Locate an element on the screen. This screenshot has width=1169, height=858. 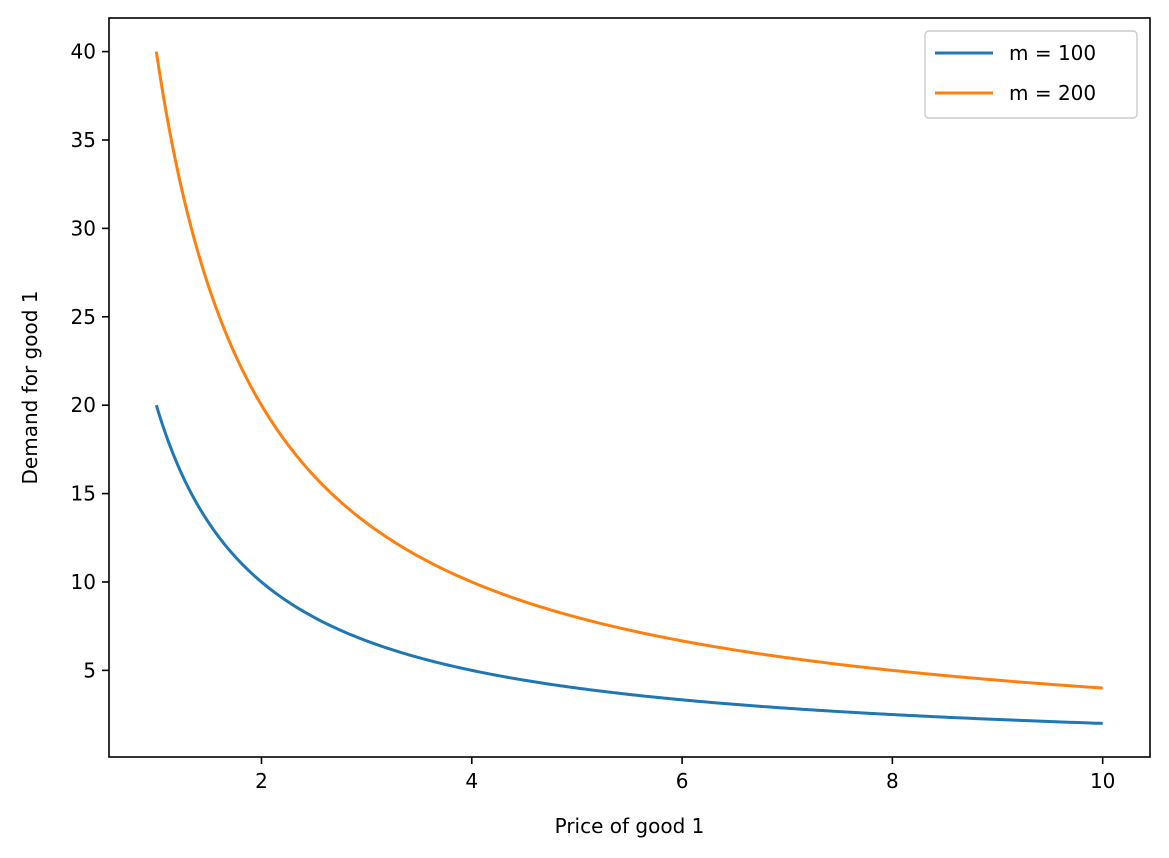
x-tick-label: 2 is located at coordinates (261, 781).